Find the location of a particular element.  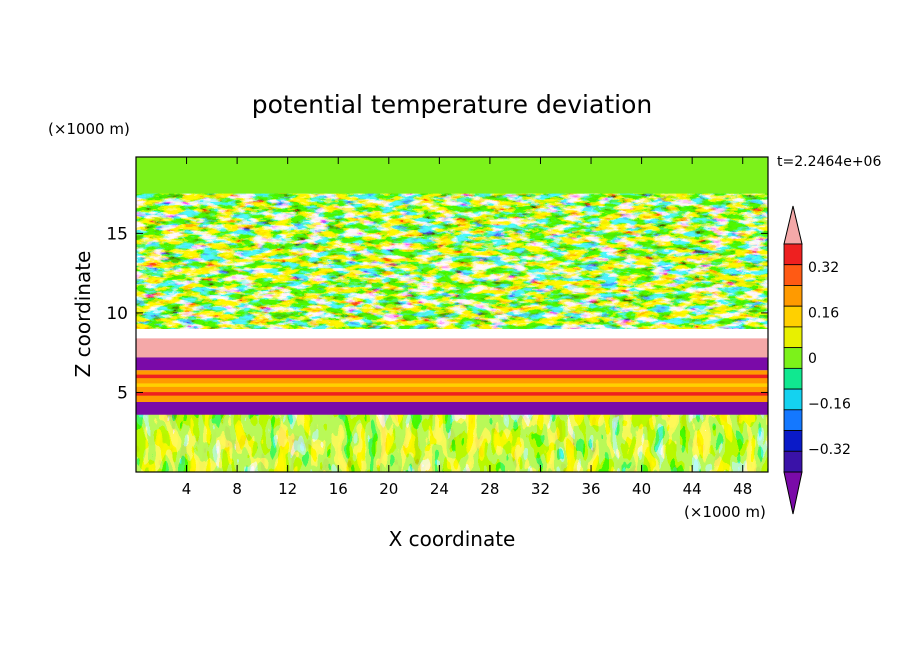

chart-title: potential temperature deviation is located at coordinates (452, 104).